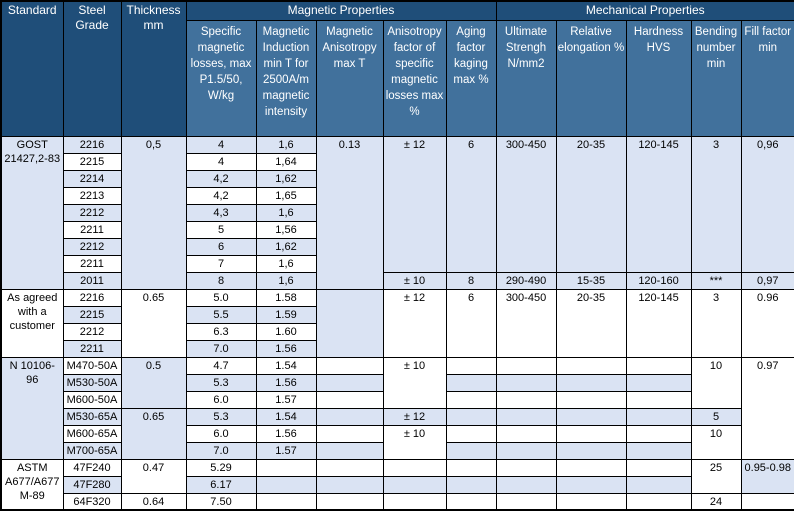 The width and height of the screenshot is (794, 513). What do you see at coordinates (92, 484) in the screenshot?
I see `table-cell: 47F280` at bounding box center [92, 484].